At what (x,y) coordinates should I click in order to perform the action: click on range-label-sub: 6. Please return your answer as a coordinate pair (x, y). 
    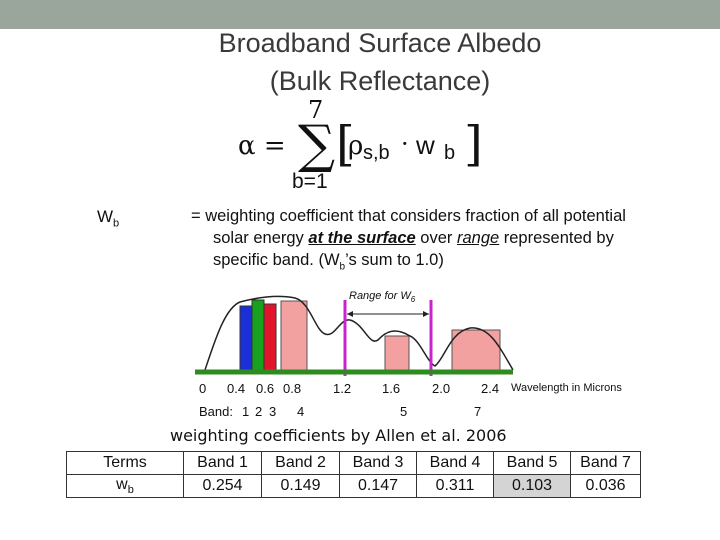
    Looking at the image, I should click on (413, 300).